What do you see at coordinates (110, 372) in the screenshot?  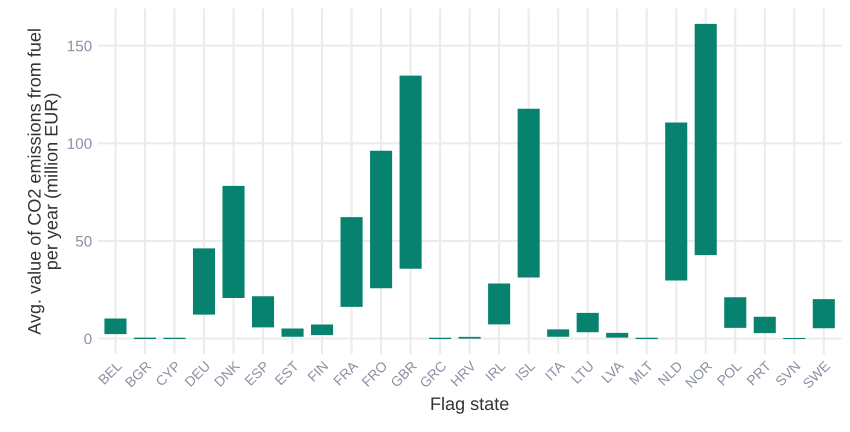 I see `x-tick-label: BEL` at bounding box center [110, 372].